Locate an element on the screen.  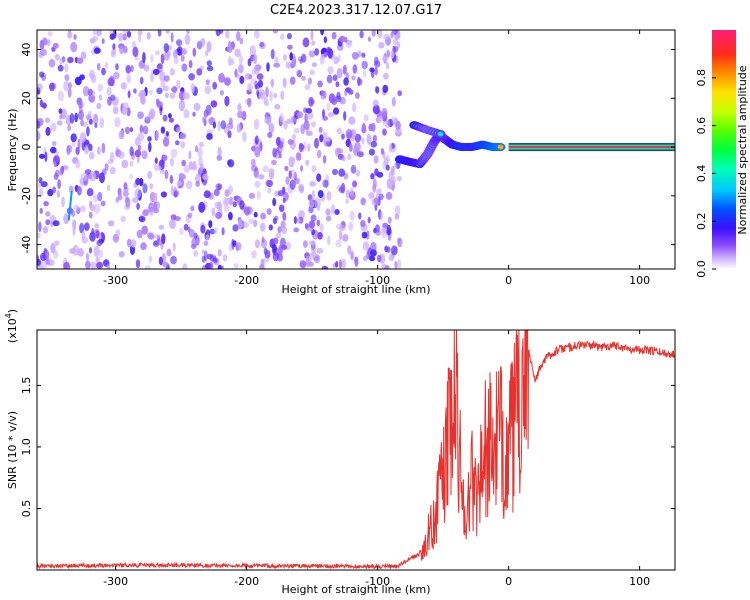
top-x-tick-label: -200 is located at coordinates (246, 280).